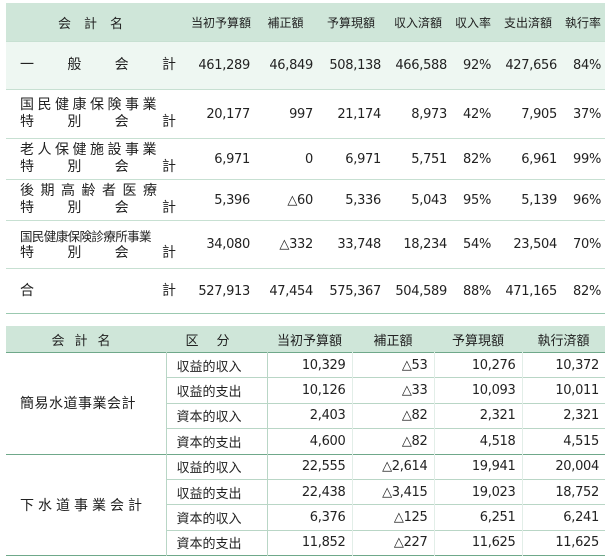 The image size is (612, 556). I want to click on header-current-budget: 予算現額, so click(478, 339).